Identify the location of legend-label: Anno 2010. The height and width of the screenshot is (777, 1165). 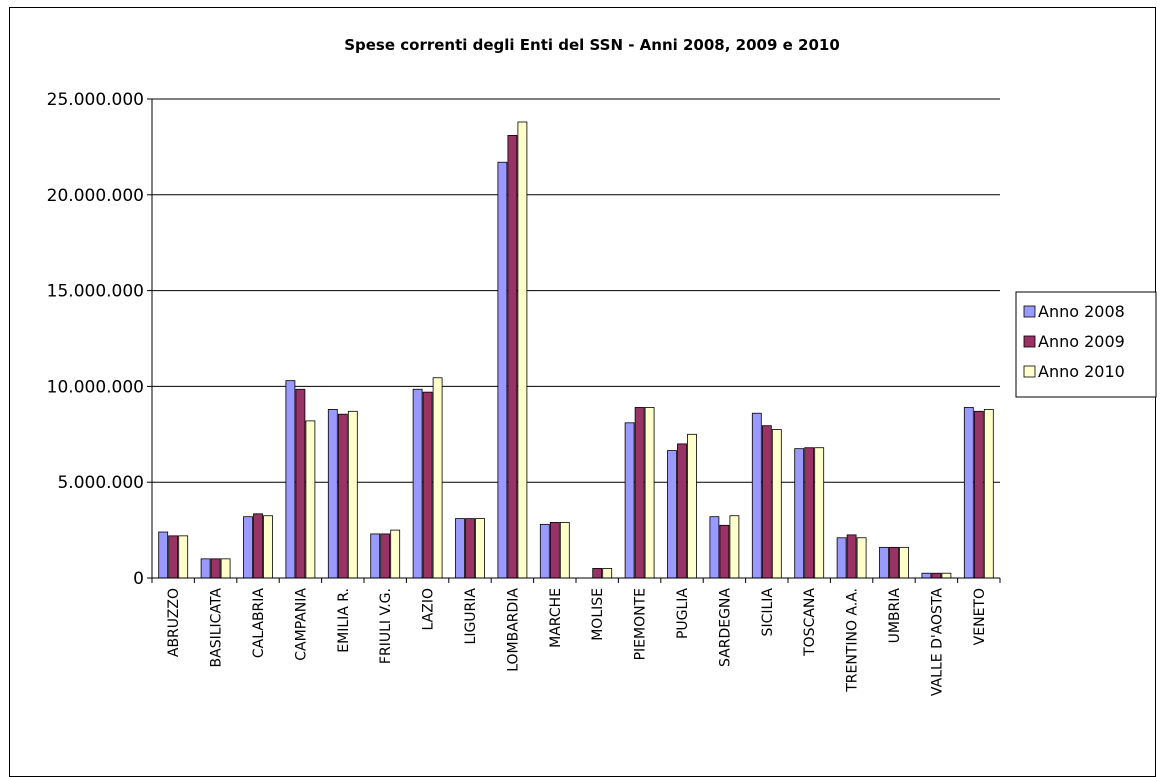
(1081, 371).